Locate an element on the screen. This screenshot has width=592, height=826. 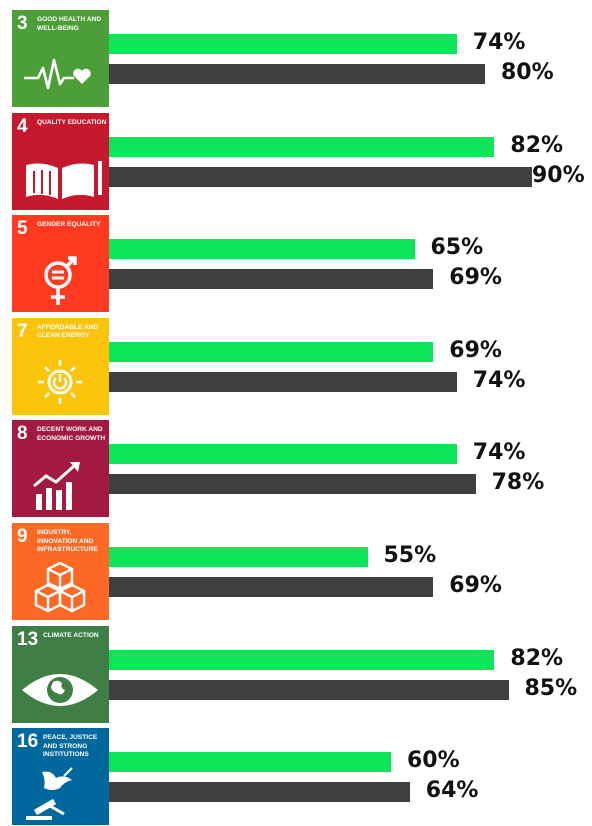
value-label-series-2: 74% is located at coordinates (499, 380).